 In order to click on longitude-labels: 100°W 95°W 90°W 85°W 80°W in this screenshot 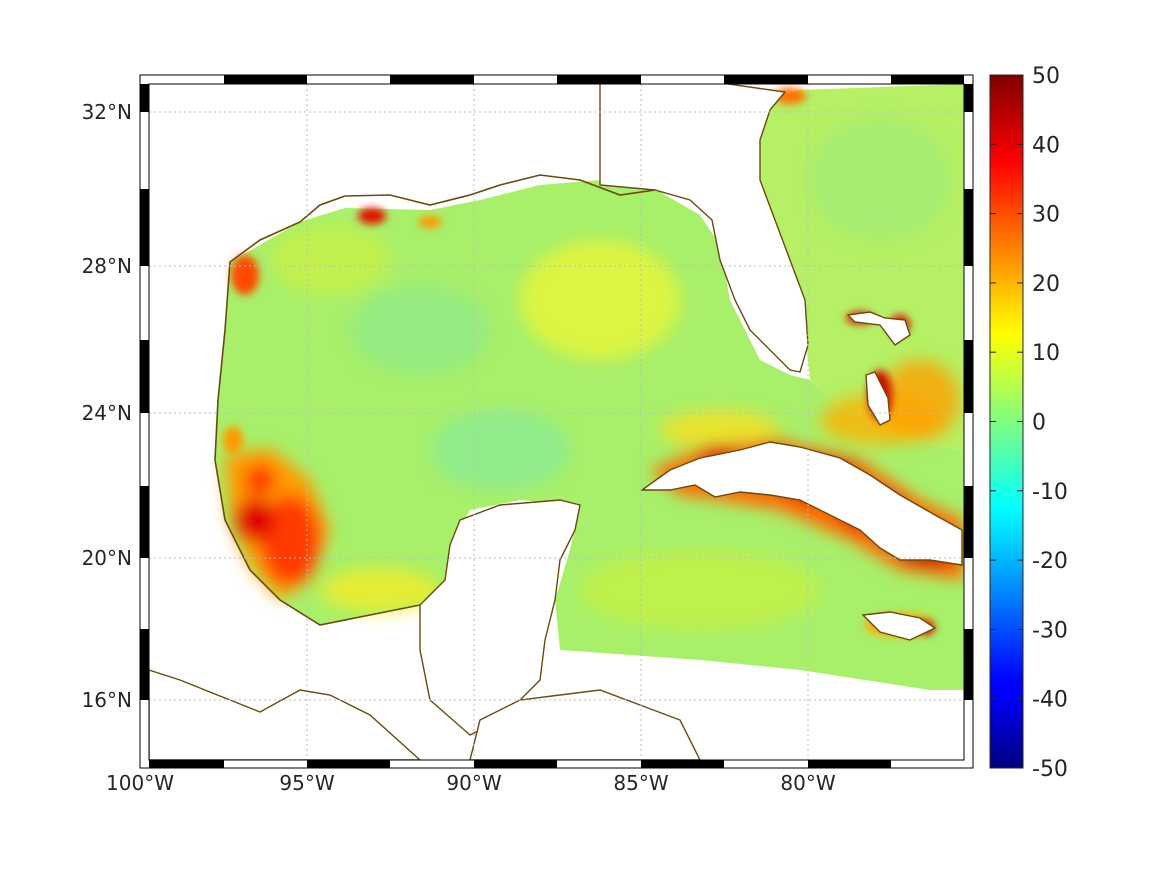, I will do `click(471, 783)`.